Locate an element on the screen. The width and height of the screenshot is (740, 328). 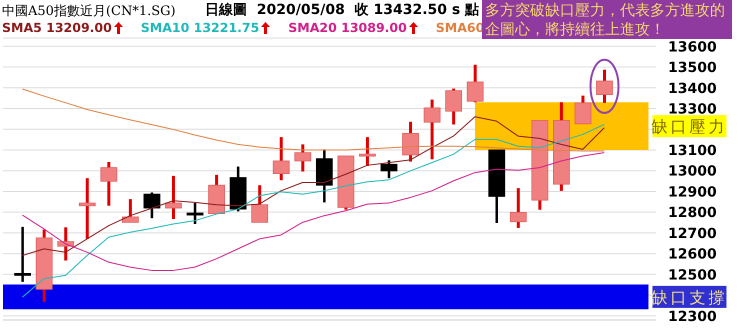
text: SMA20 13089.00 is located at coordinates (348, 27).